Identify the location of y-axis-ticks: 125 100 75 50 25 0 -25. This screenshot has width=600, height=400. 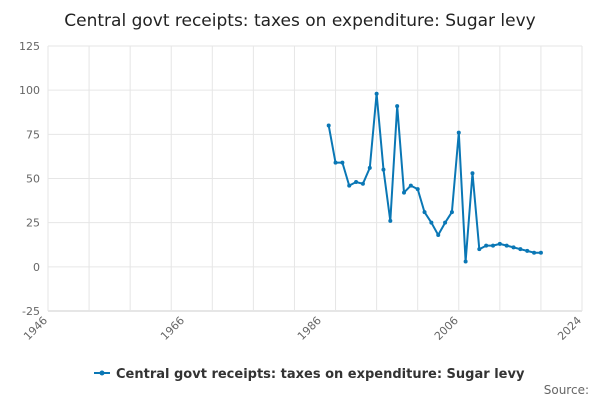
(29, 179).